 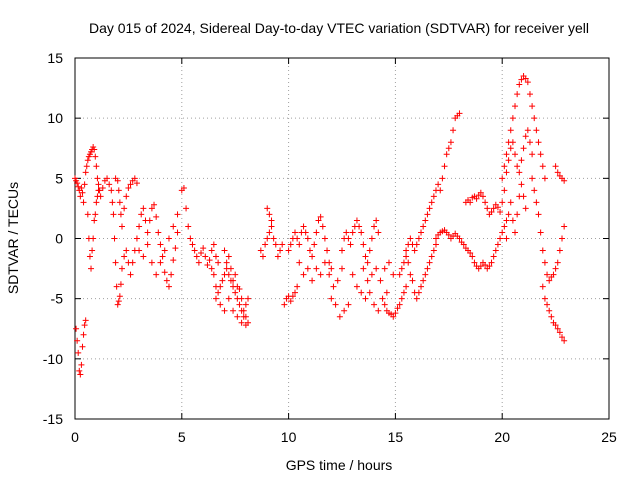 I want to click on y-tick-labels: -15 -10 -5 0 5 10 15, so click(x=53, y=238).